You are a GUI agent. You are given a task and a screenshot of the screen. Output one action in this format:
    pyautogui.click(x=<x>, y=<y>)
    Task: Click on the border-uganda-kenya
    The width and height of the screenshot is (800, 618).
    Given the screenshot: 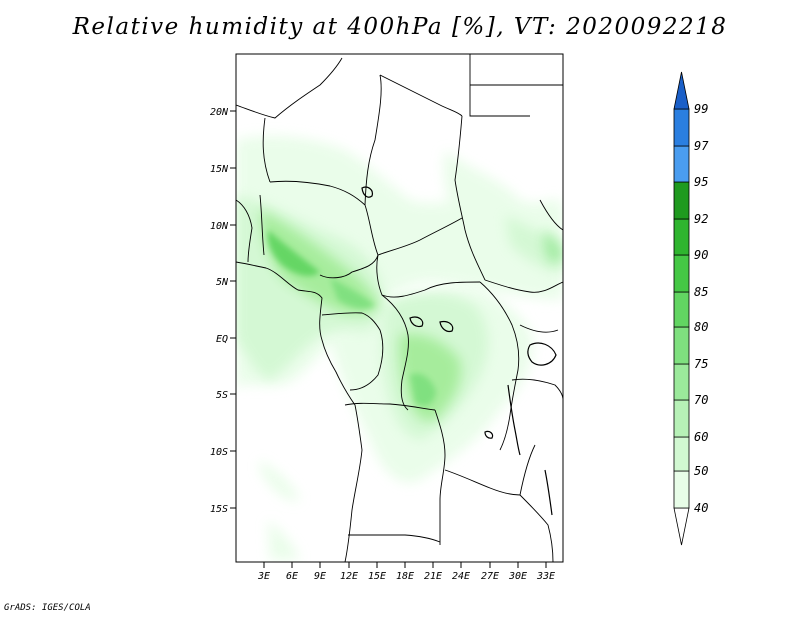 What is the action you would take?
    pyautogui.click(x=539, y=328)
    